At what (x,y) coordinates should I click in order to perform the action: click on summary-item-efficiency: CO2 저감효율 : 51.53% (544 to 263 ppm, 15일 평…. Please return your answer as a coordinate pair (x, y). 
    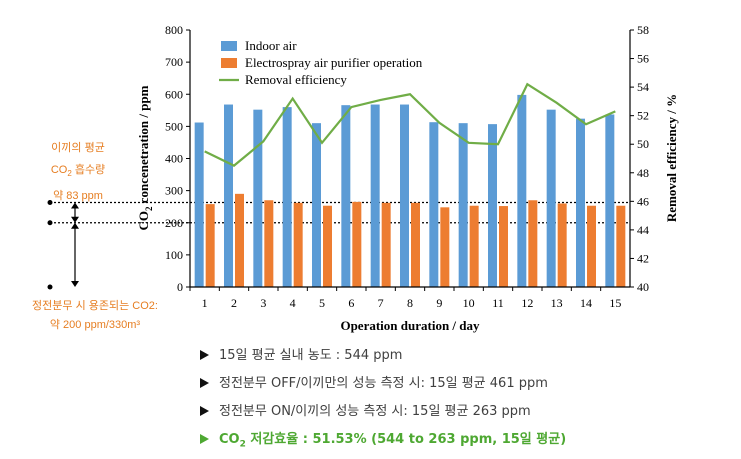
    Looking at the image, I should click on (383, 440).